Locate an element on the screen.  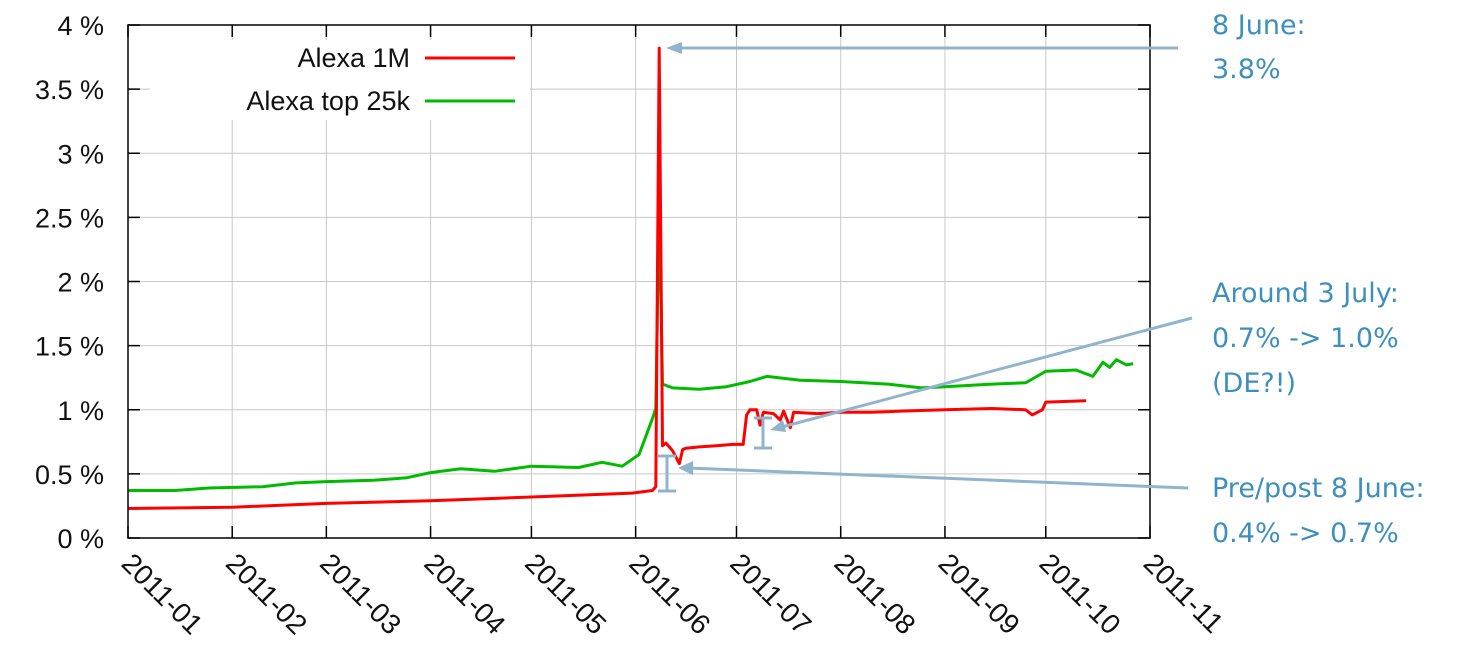
y-tick-label: 4 % is located at coordinates (80, 26).